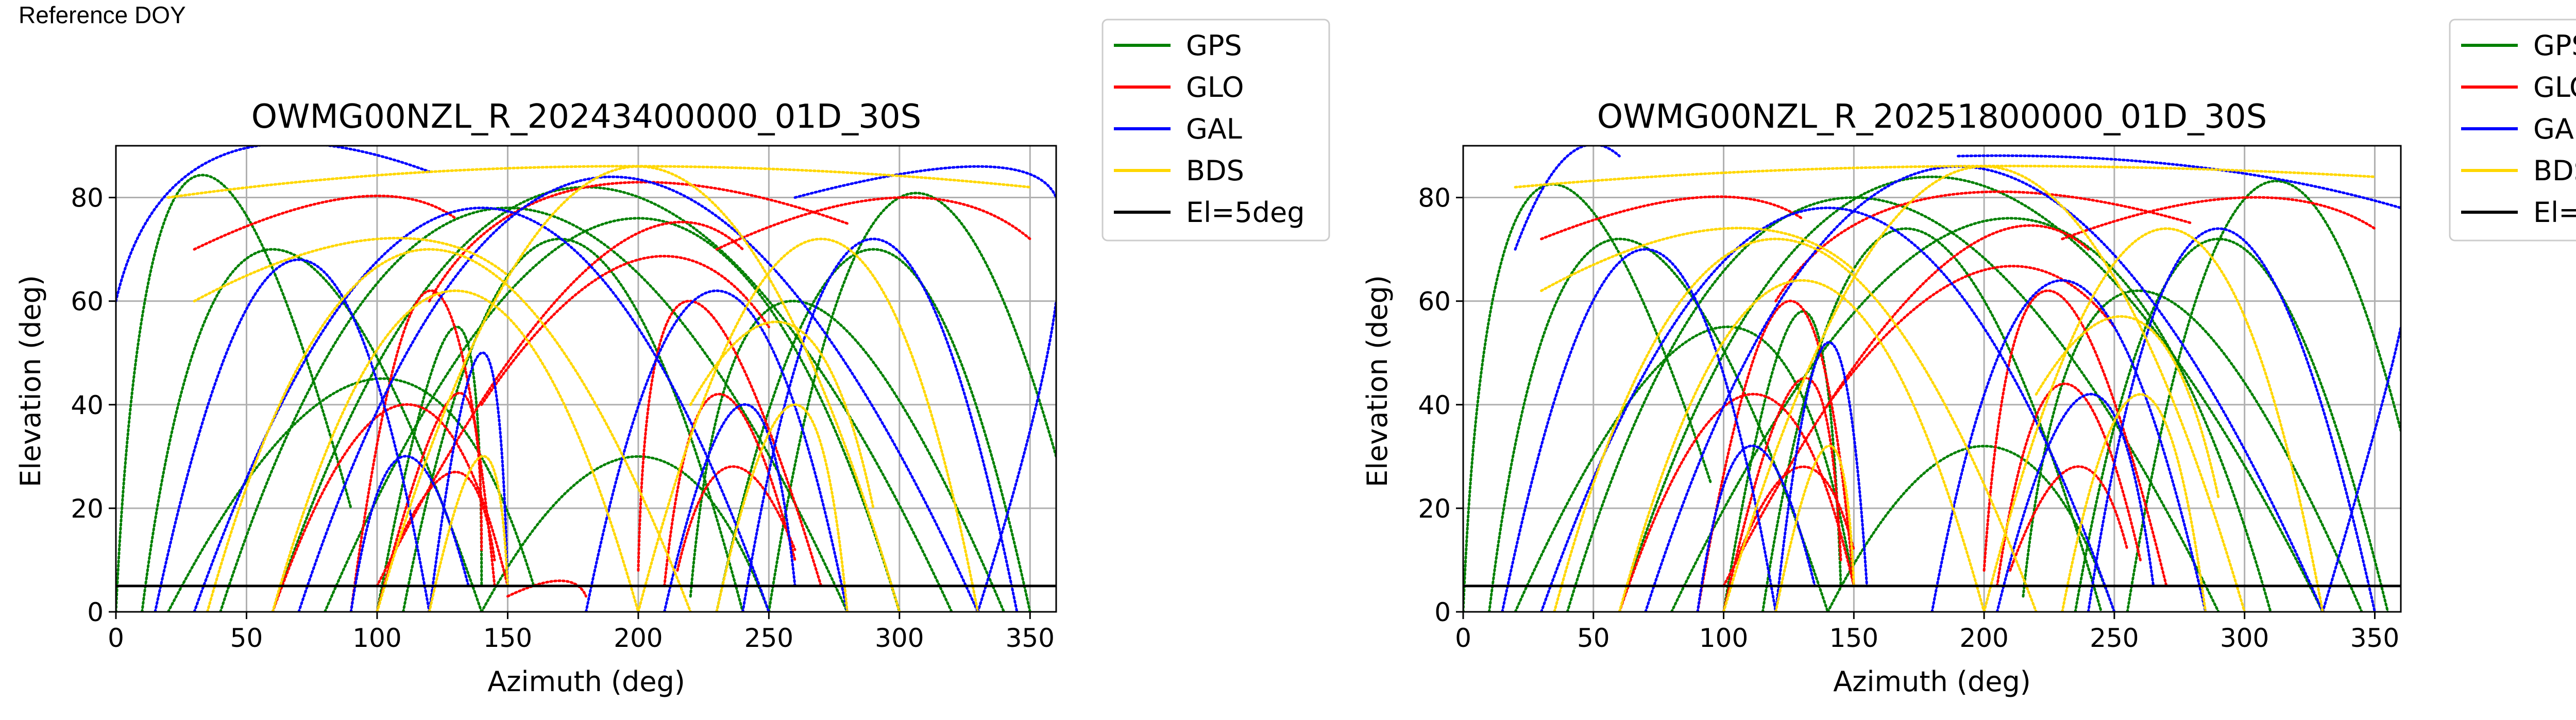 The height and width of the screenshot is (720, 2576). What do you see at coordinates (2244, 638) in the screenshot?
I see `x-tick-label: 300` at bounding box center [2244, 638].